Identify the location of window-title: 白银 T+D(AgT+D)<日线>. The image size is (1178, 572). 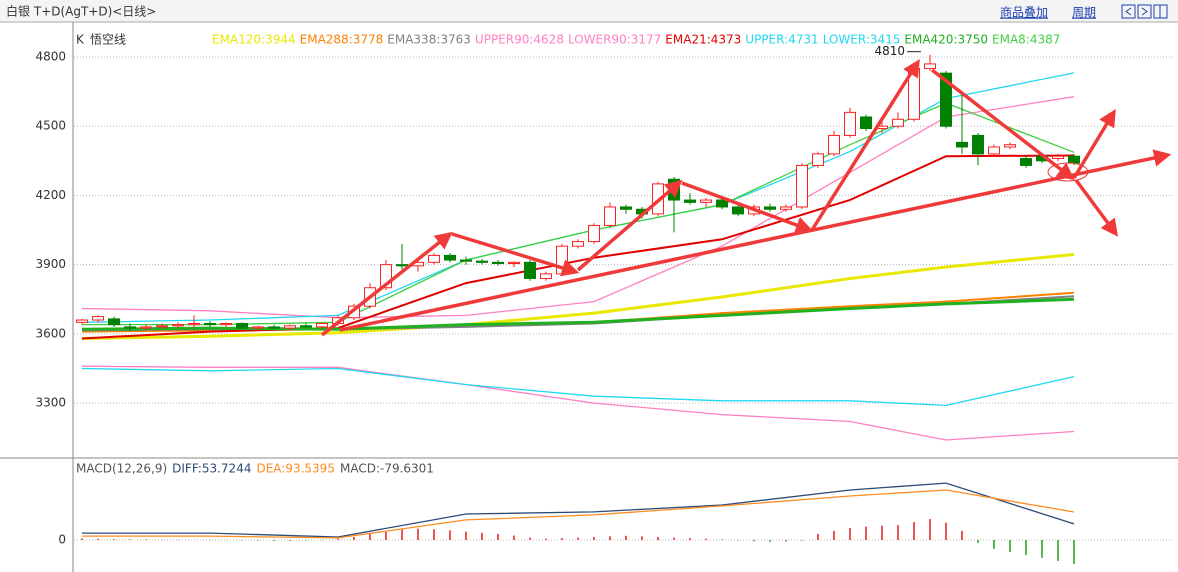
(81, 11).